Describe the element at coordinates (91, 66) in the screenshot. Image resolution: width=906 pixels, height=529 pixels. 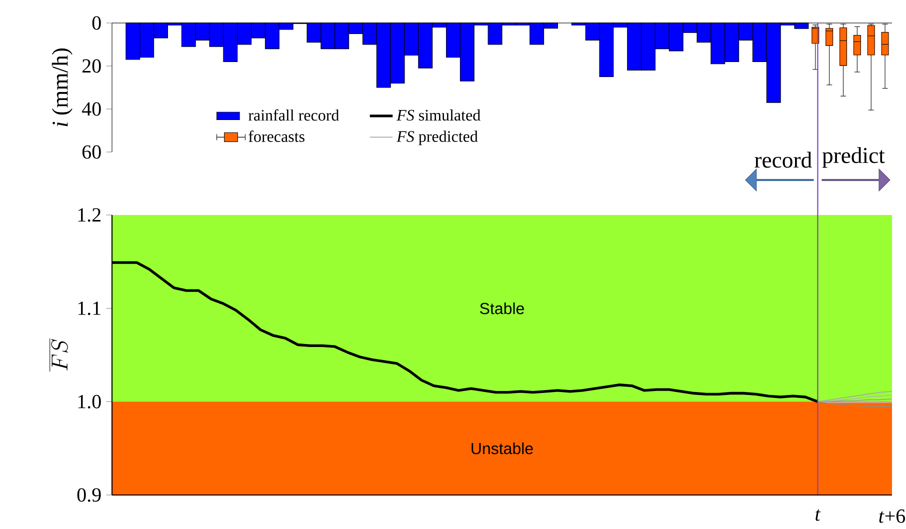
I see `y-tick-label: 20` at that location.